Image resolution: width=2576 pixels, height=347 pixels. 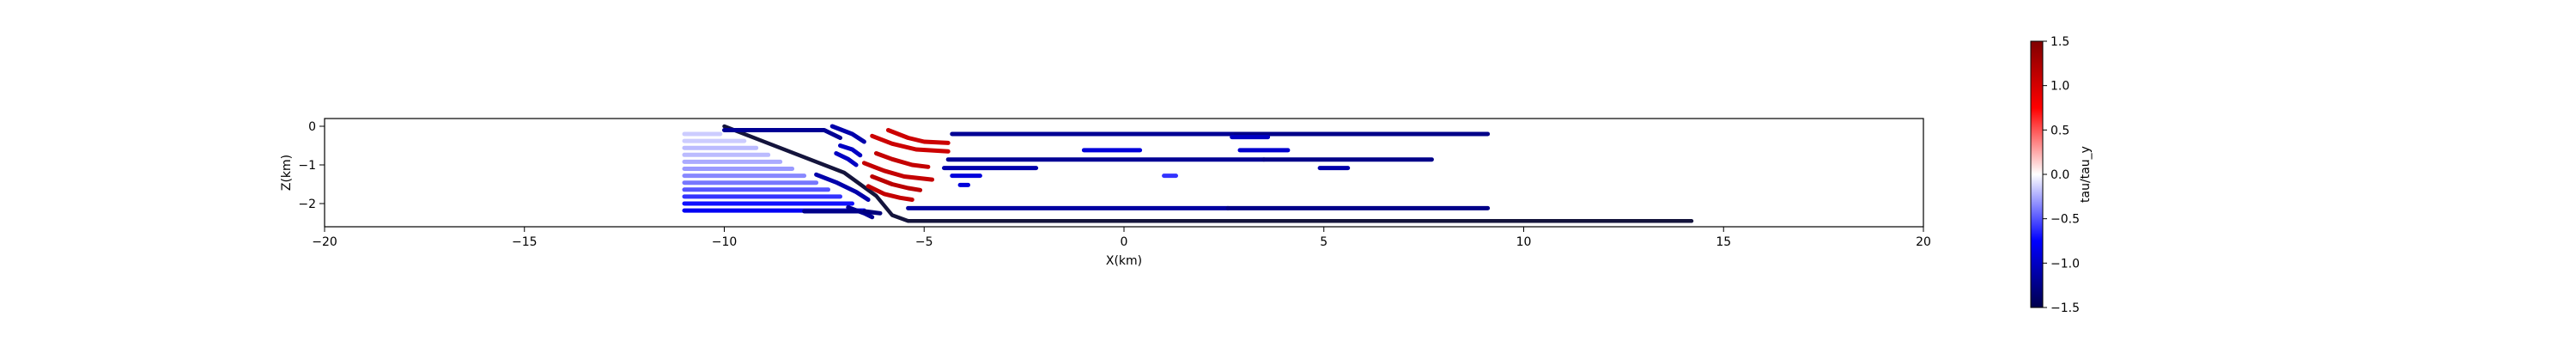 I want to click on colorbar-tick-label: 0.0, so click(x=2060, y=175).